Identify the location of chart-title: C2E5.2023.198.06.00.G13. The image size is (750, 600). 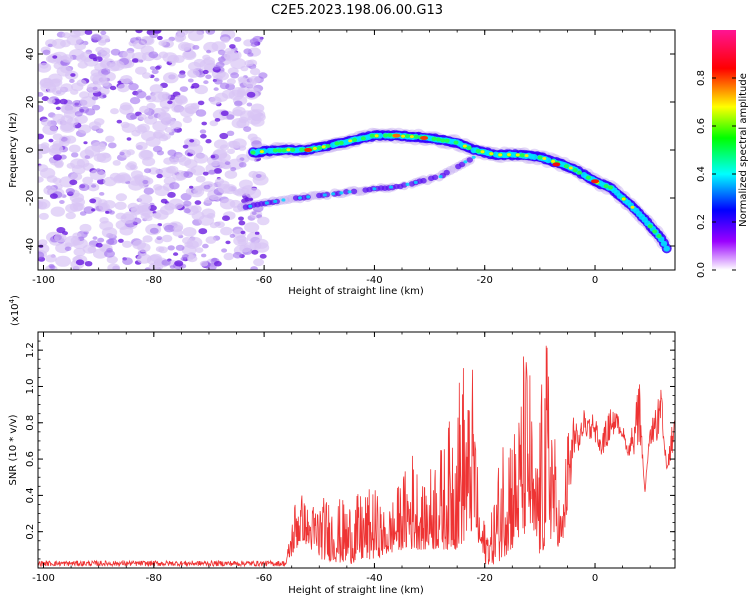
(357, 10).